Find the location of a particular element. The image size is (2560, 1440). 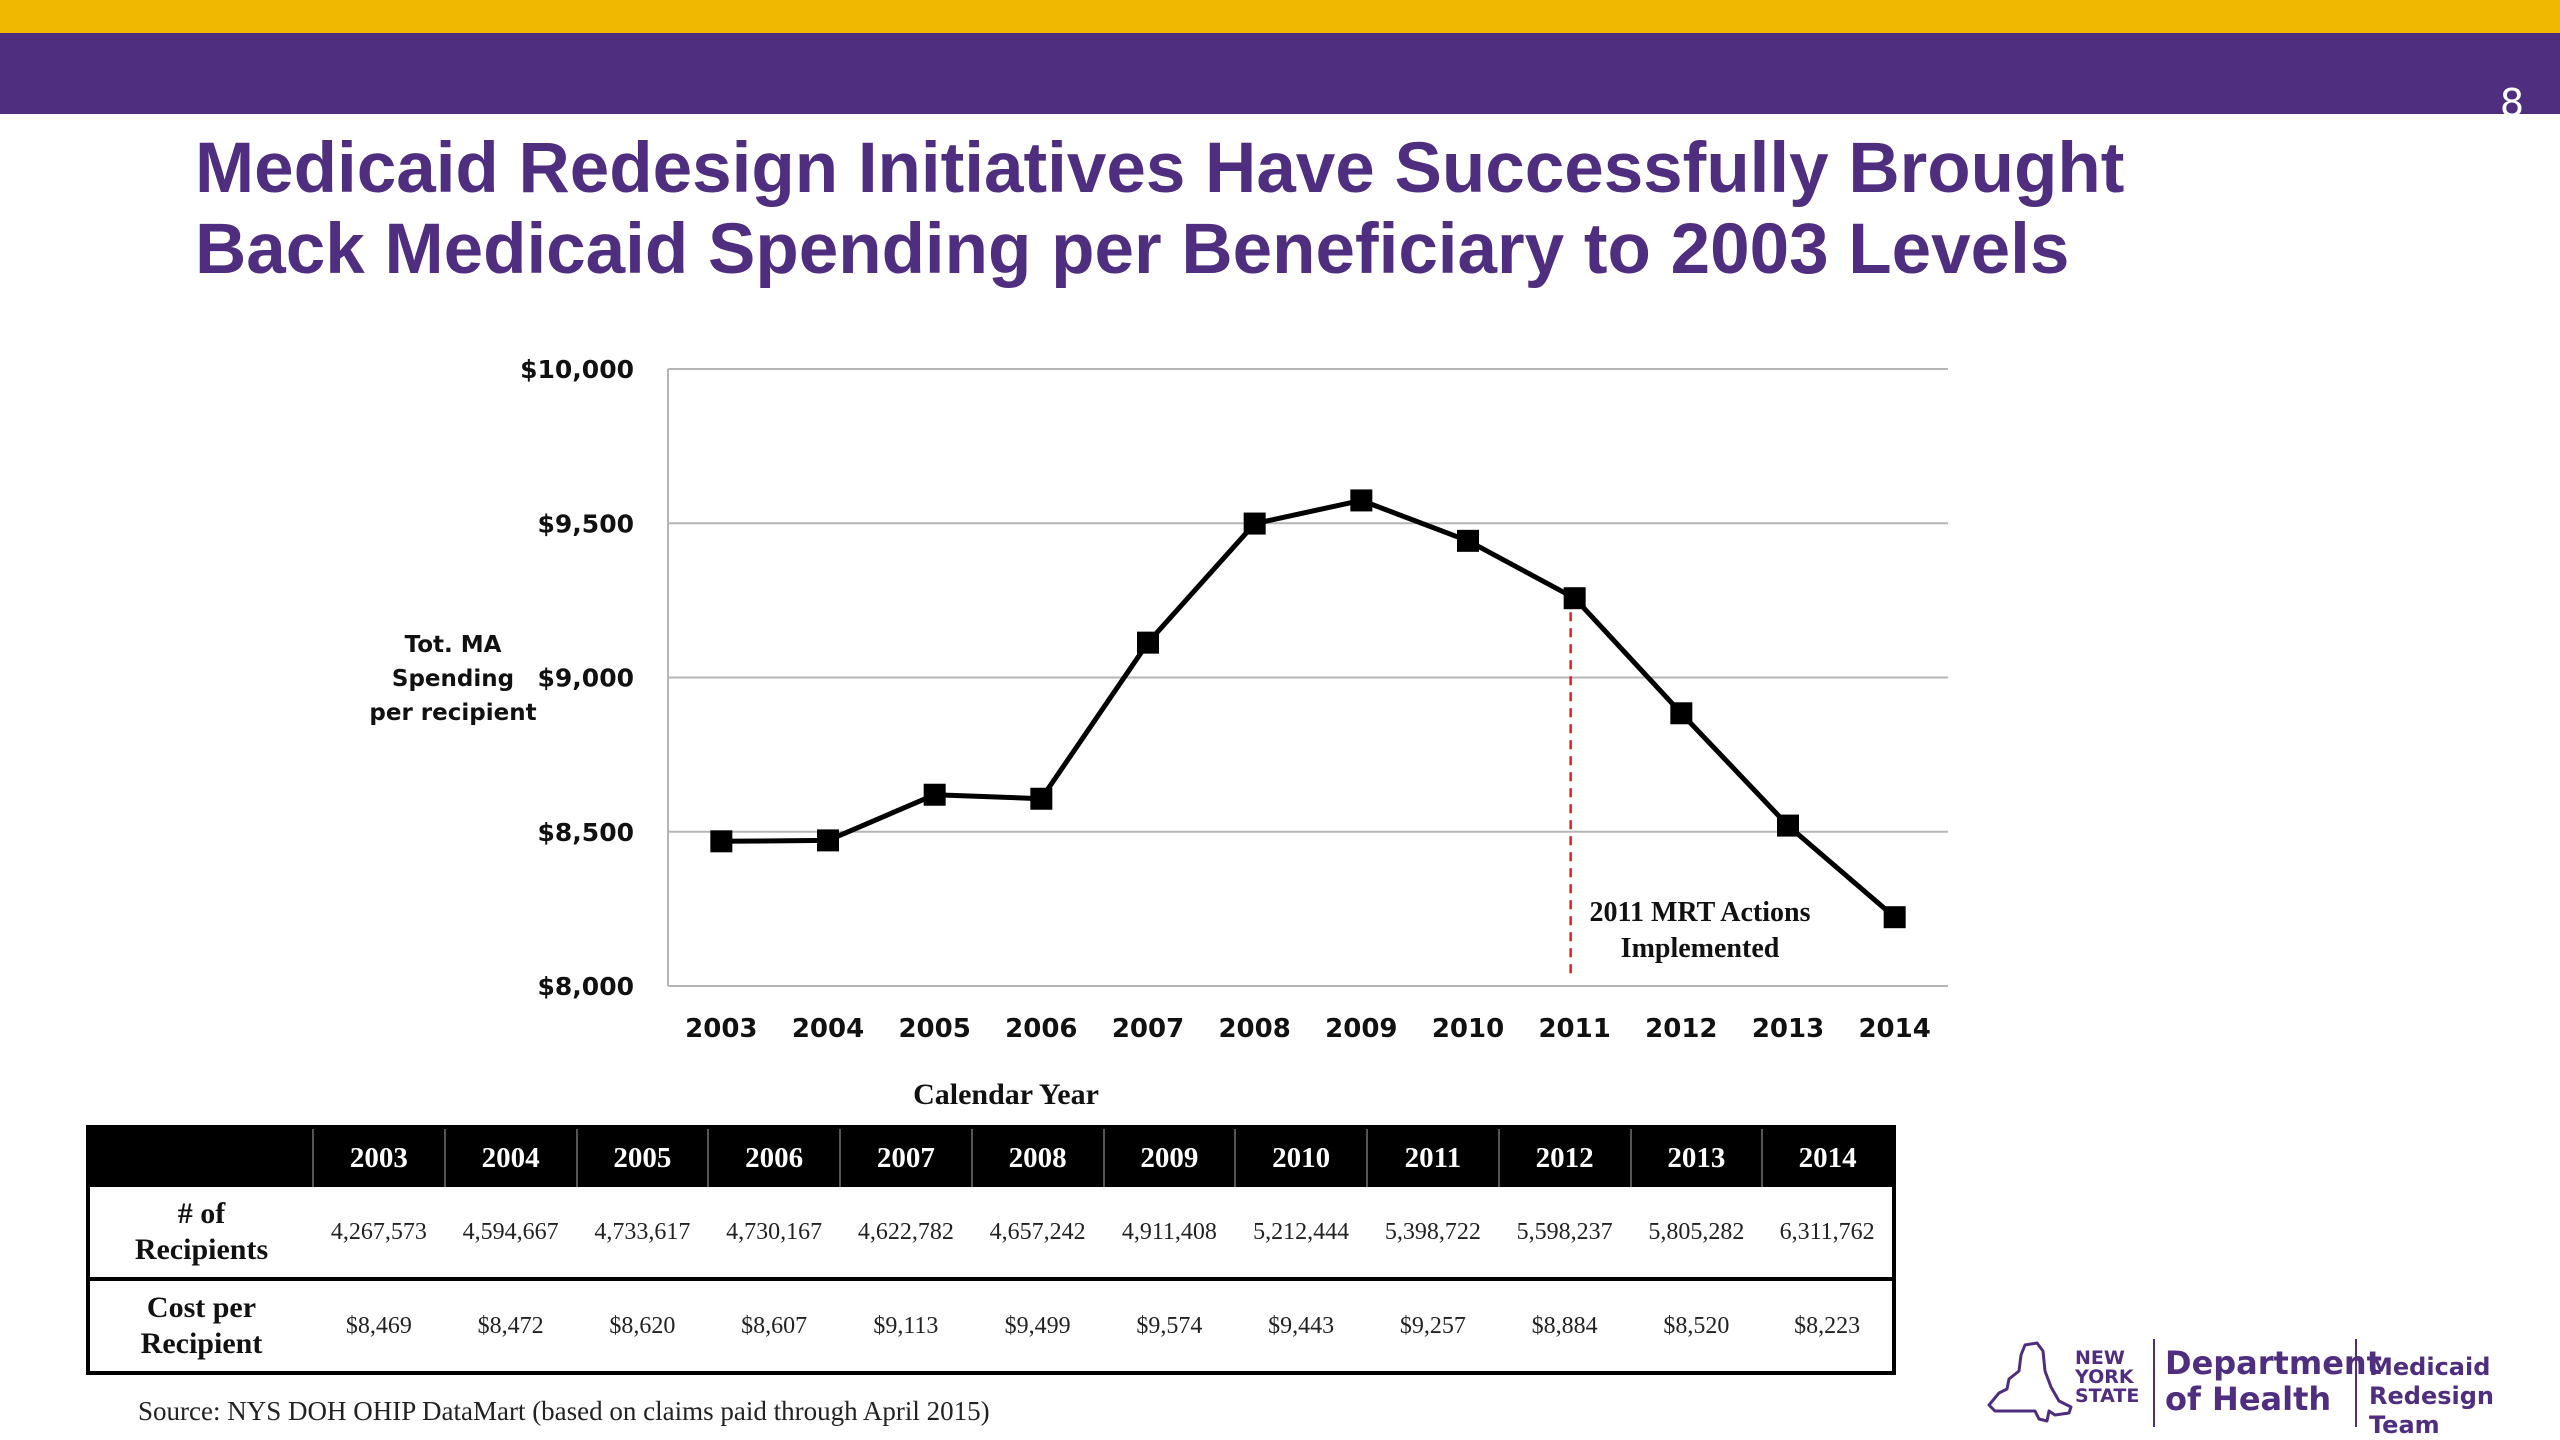

table-cell: 4,622,782 is located at coordinates (906, 1234).